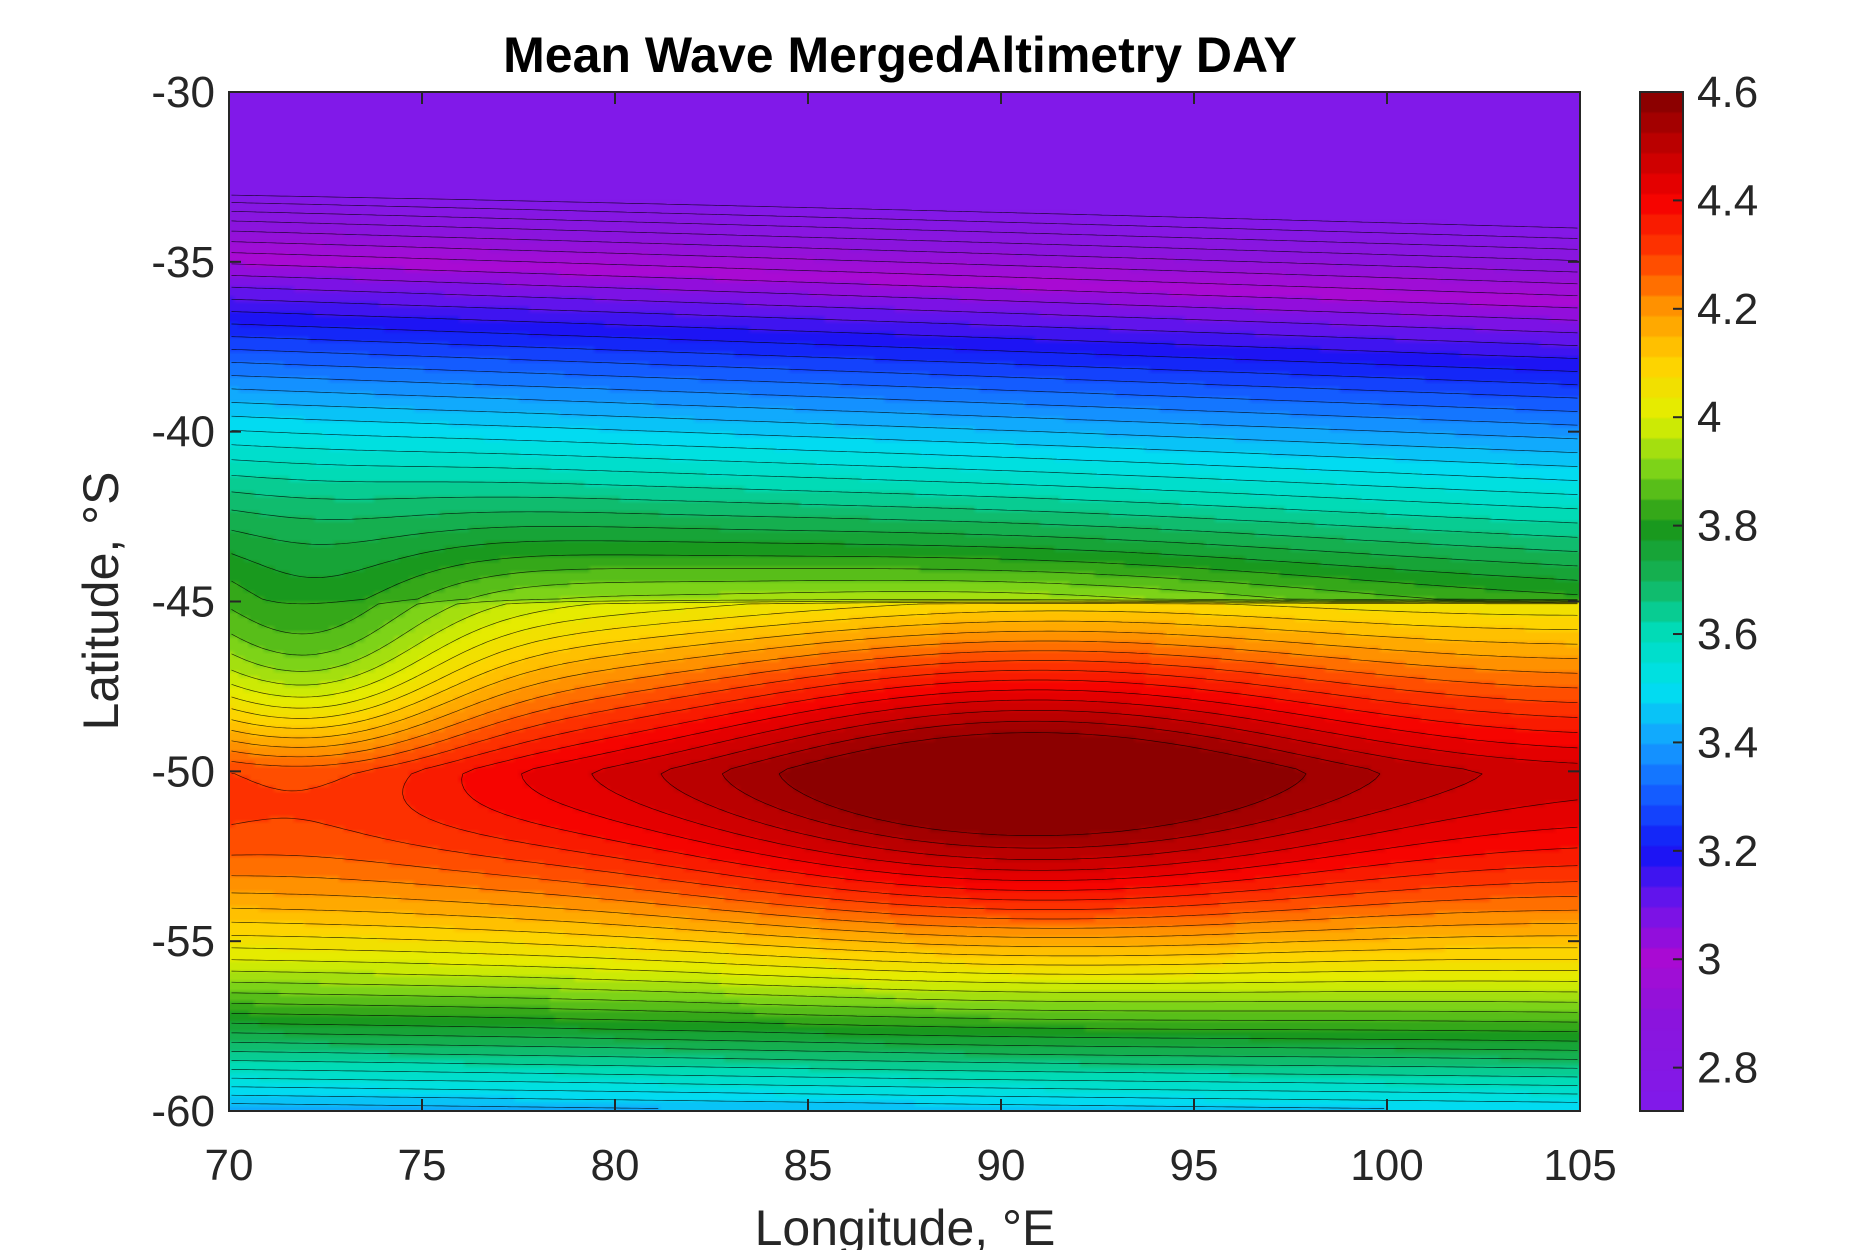  I want to click on x-tick-label: 90, so click(1001, 1165).